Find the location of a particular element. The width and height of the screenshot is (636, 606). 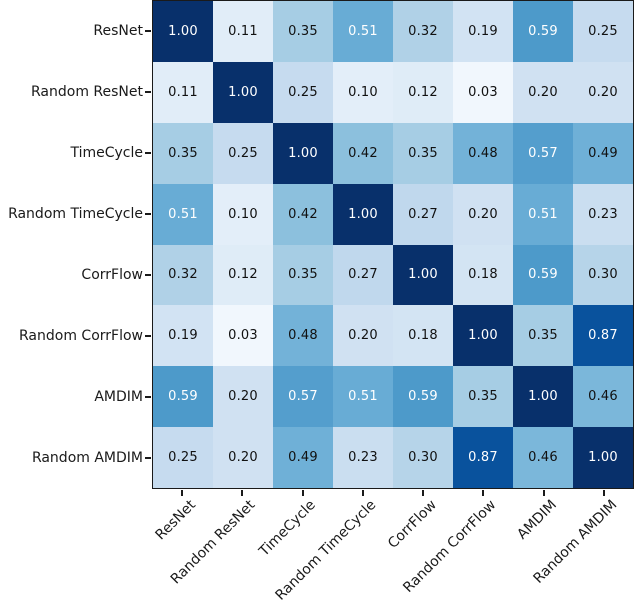

heatmap-cell-TimeCycle-x-CorrFlow: 0.35 is located at coordinates (423, 153).